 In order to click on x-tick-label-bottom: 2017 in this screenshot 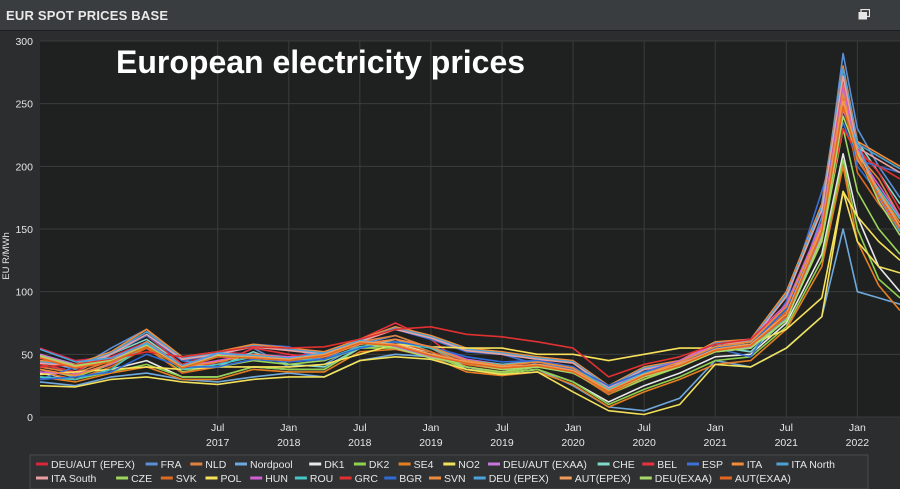, I will do `click(218, 443)`.